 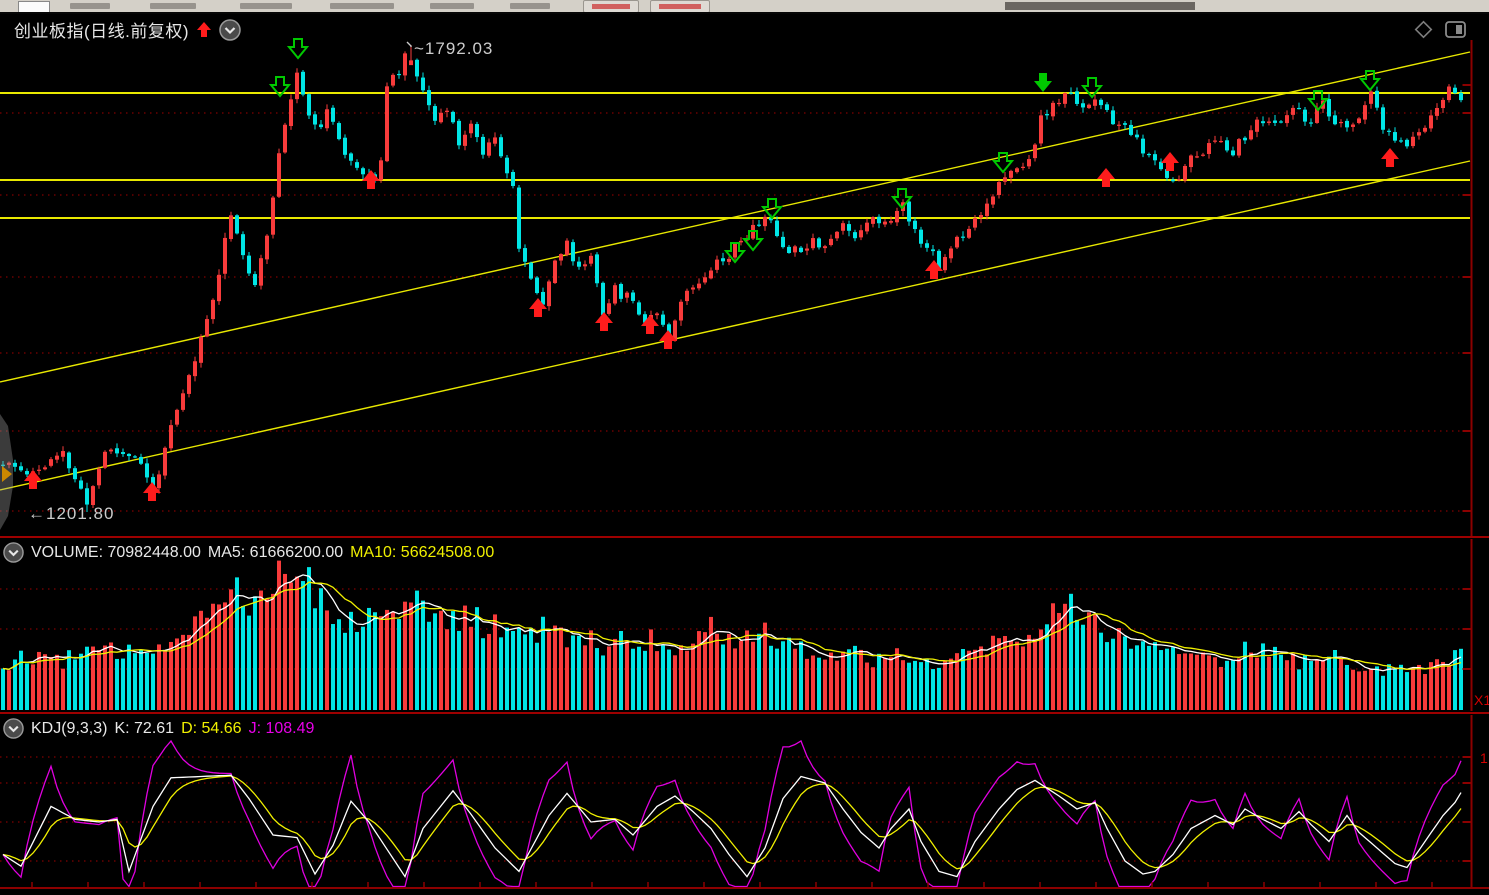 What do you see at coordinates (13, 728) in the screenshot?
I see `collapse-kdj-icon` at bounding box center [13, 728].